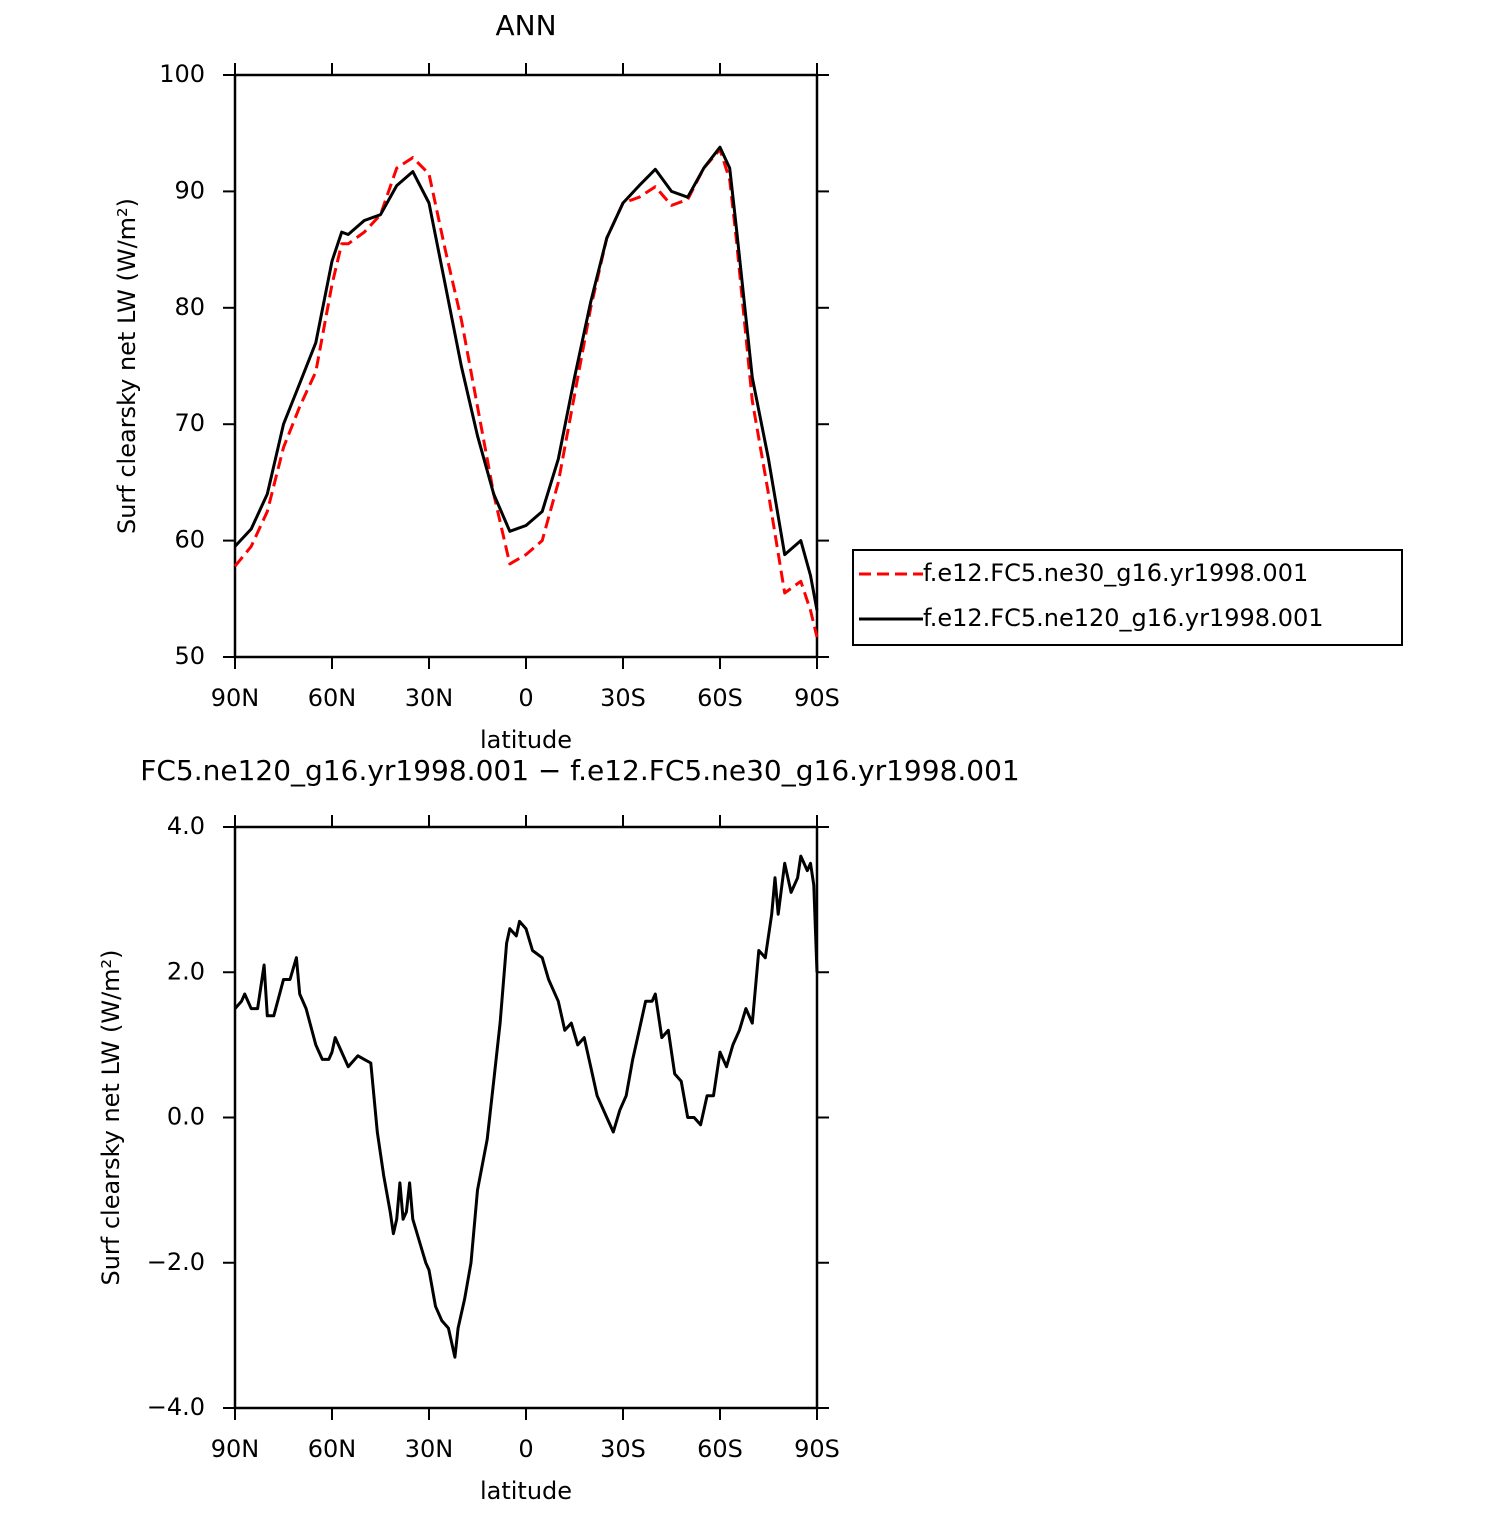 This screenshot has width=1510, height=1513. I want to click on y-tick-label: 0.0, so click(186, 1117).